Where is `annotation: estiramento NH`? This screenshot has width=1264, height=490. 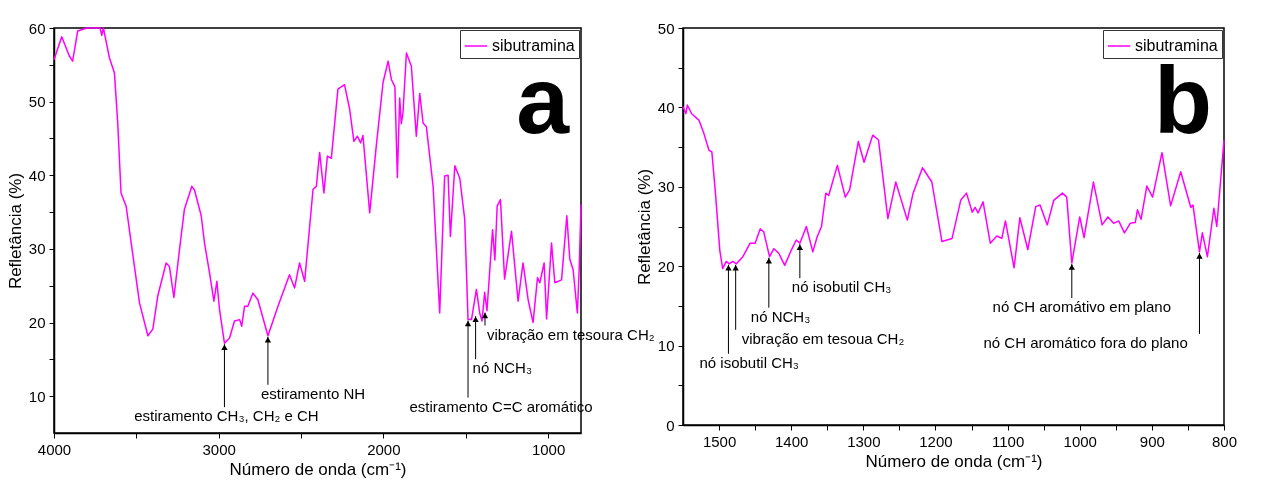 annotation: estiramento NH is located at coordinates (313, 393).